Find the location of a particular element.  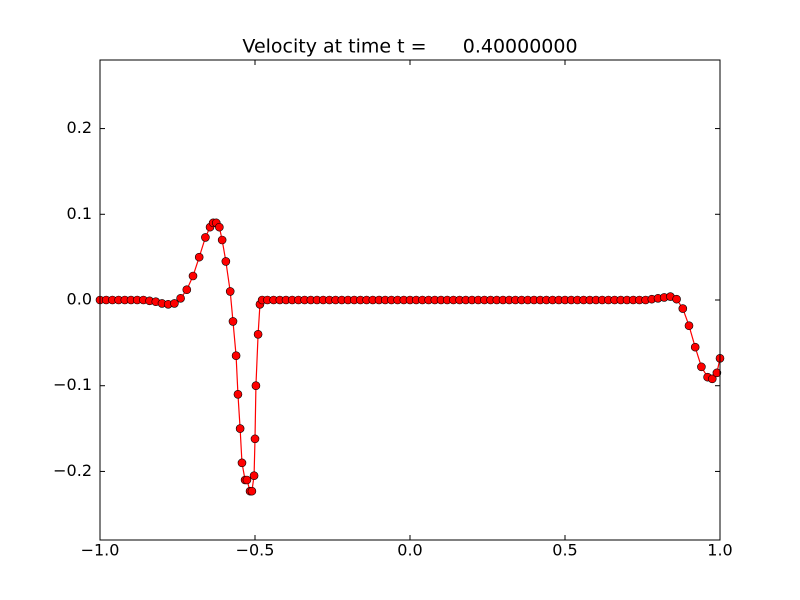

y-tick-label: −0.1 is located at coordinates (72, 384).